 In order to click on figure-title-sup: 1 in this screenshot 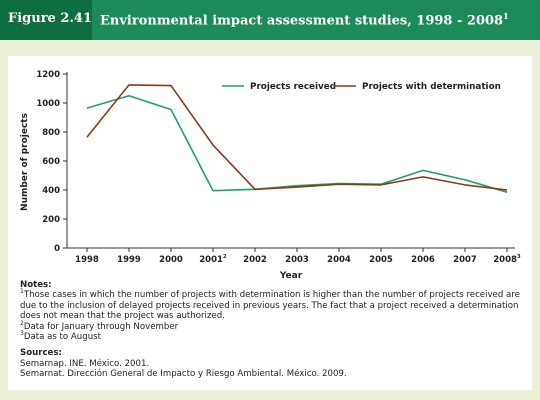, I will do `click(506, 16)`.